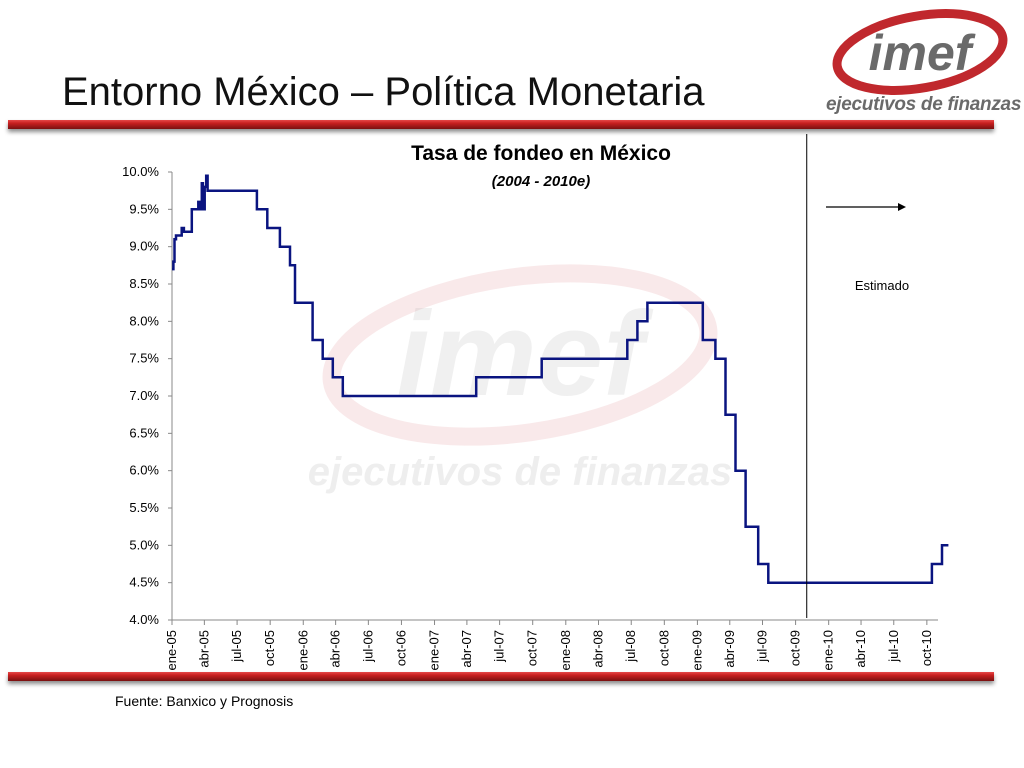 The height and width of the screenshot is (768, 1024). I want to click on x-tick-label: jul-07, so click(499, 646).